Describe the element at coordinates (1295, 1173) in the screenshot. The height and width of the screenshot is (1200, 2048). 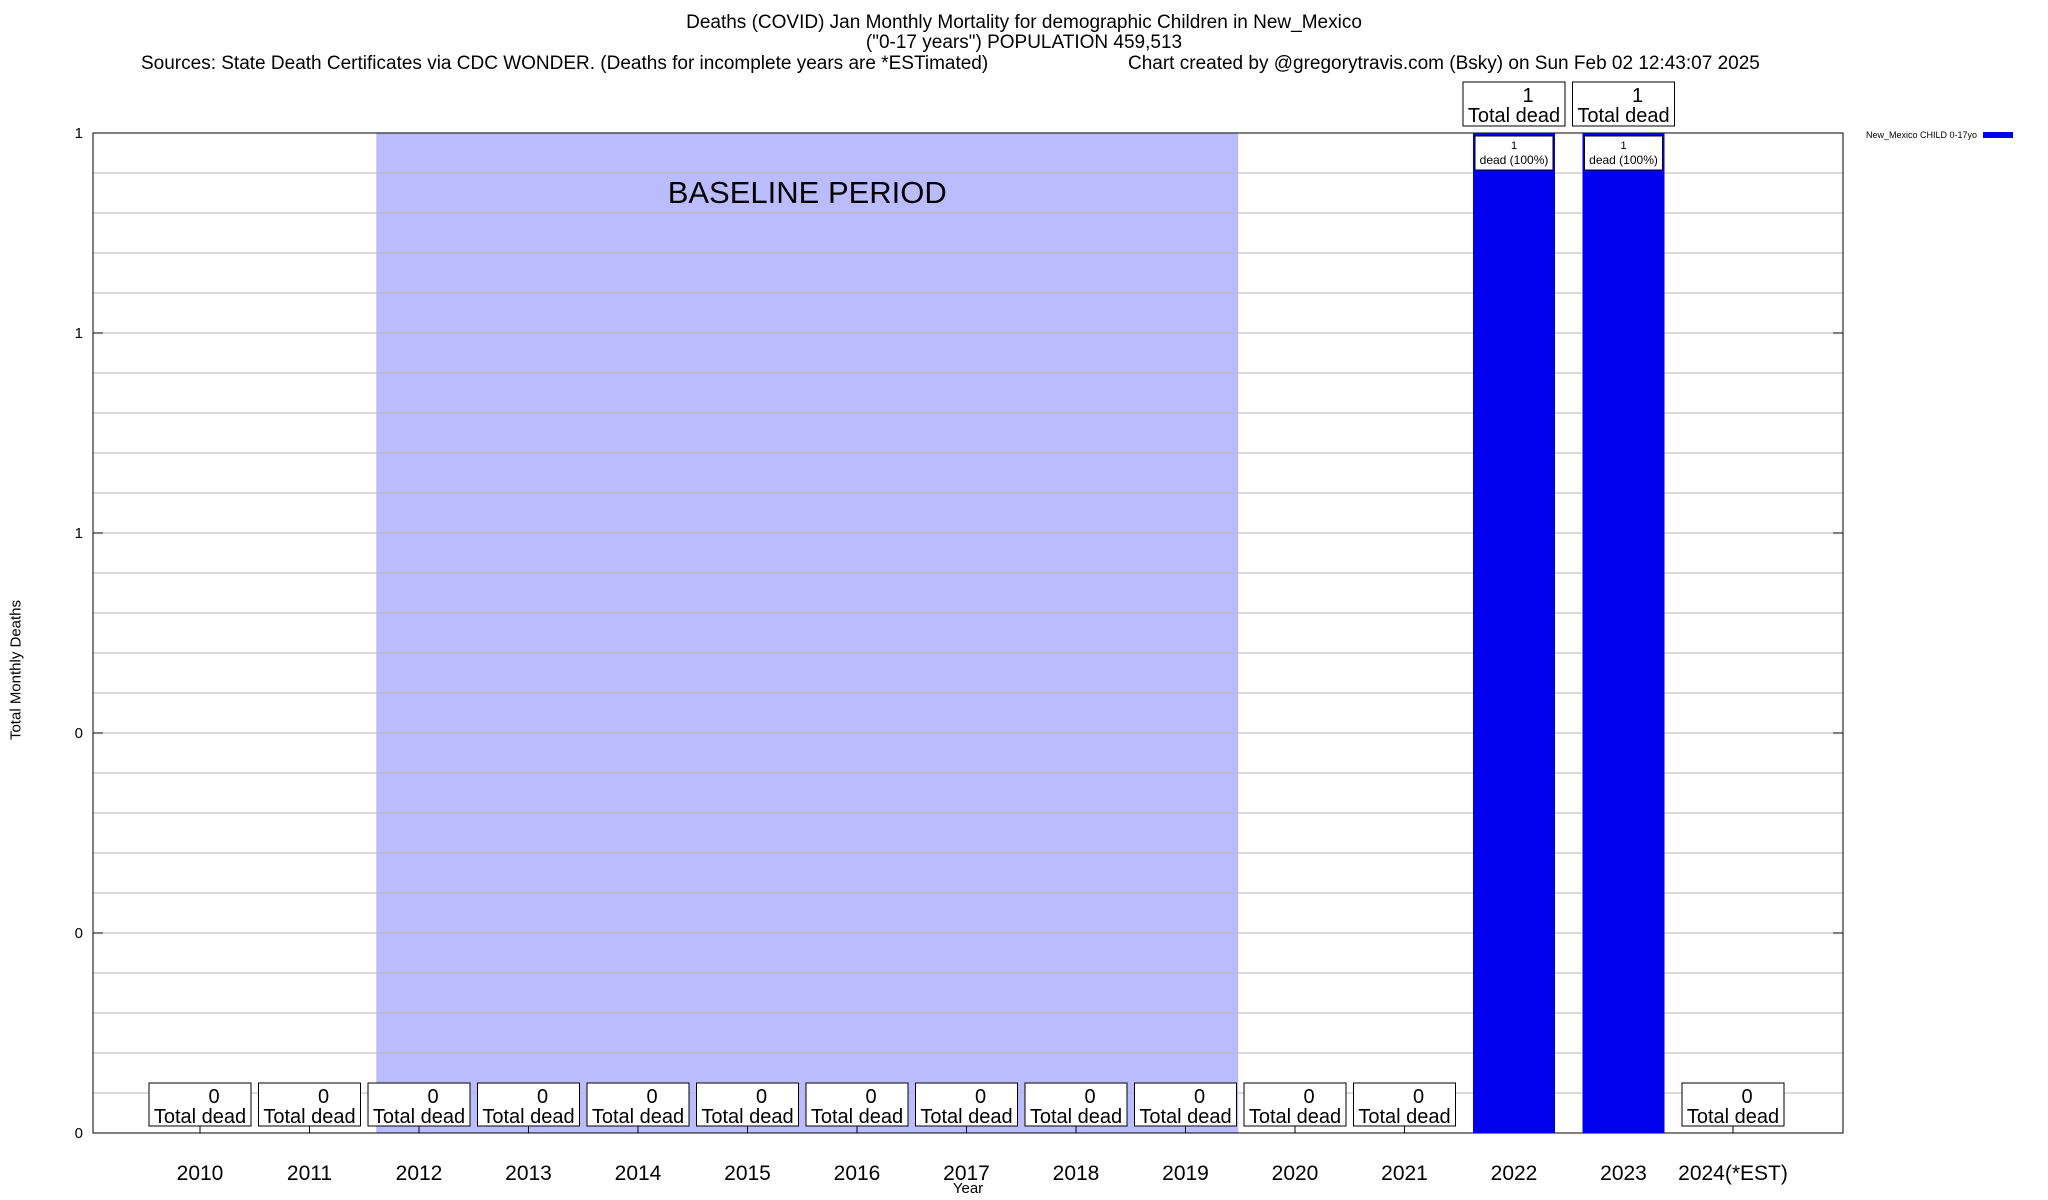
I see `x-tick-label: 2020` at that location.